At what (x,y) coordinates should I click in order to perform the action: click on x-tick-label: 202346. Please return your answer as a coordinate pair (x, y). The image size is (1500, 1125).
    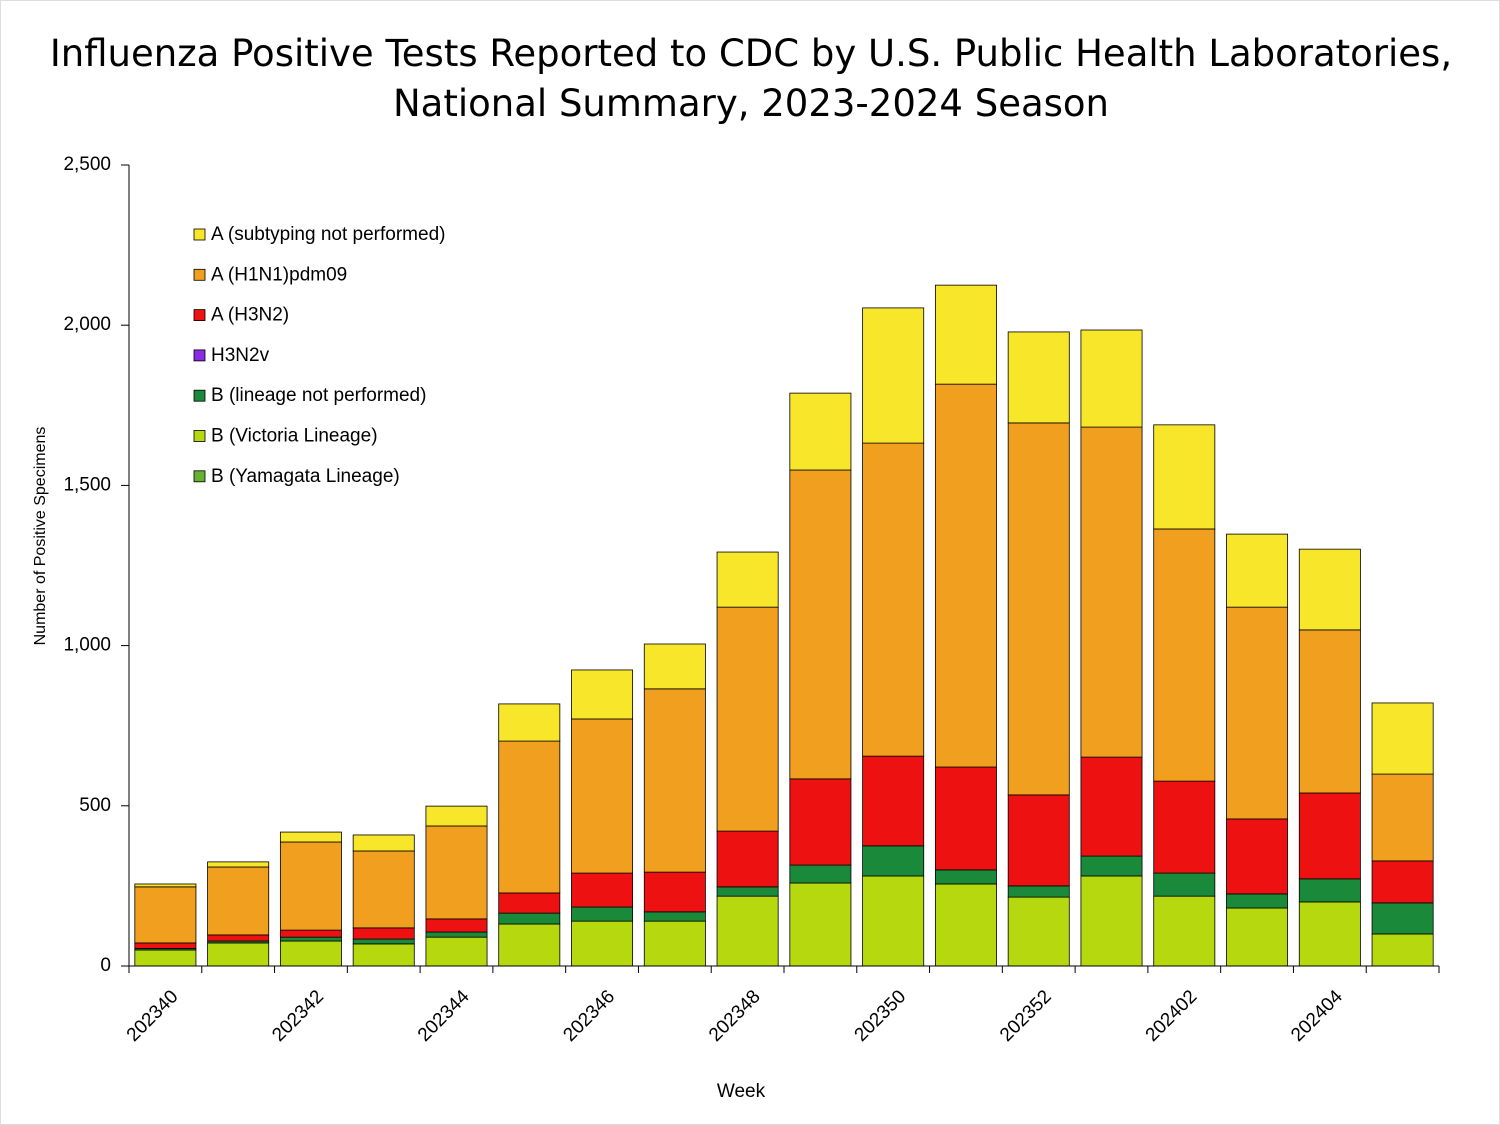
    Looking at the image, I should click on (589, 1016).